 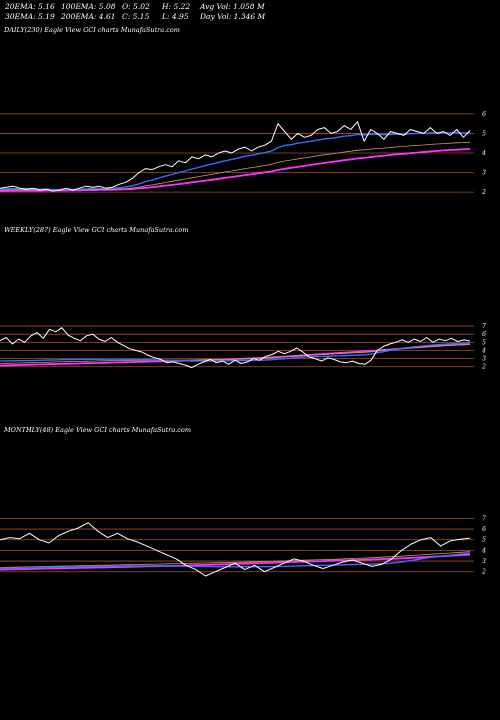 I want to click on ema200-stat: 200EMA: 4.61, so click(x=88, y=16).